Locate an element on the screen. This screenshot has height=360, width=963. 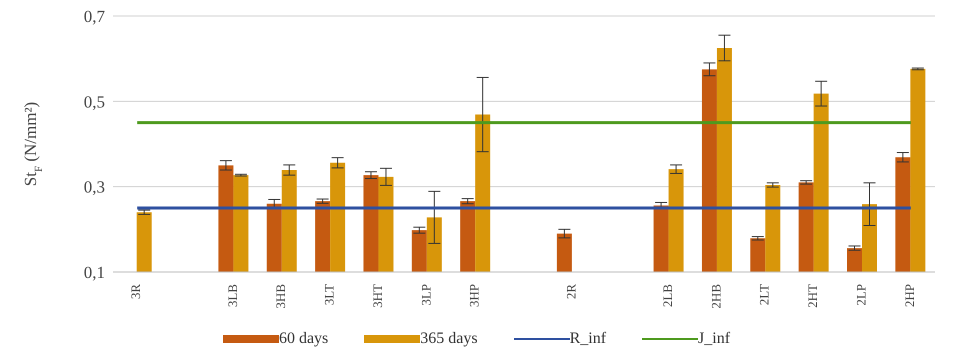
legend-label: 365 days is located at coordinates (449, 339).